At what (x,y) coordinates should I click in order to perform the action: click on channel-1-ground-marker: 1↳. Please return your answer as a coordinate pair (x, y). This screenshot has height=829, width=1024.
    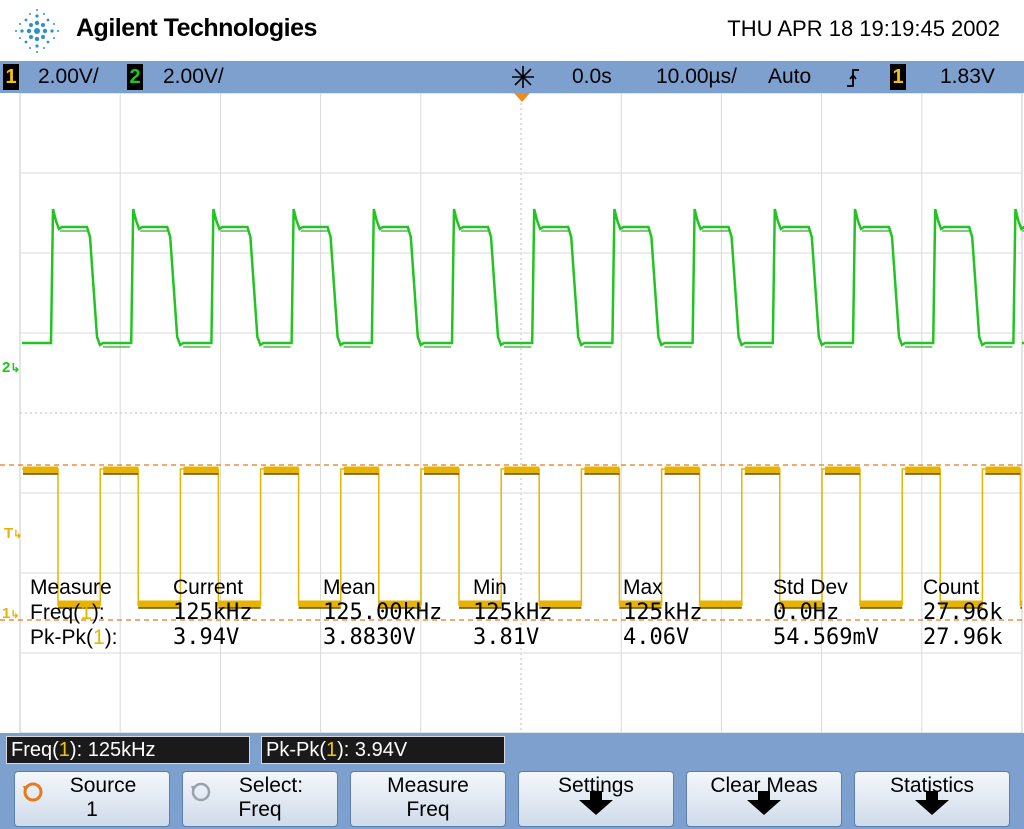
    Looking at the image, I should click on (11, 613).